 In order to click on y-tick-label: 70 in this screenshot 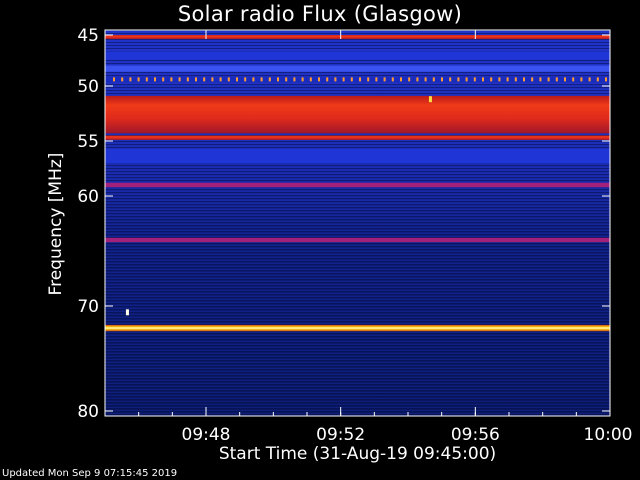, I will do `click(88, 307)`.